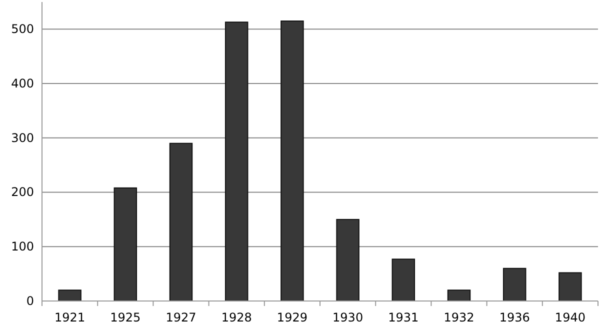 The width and height of the screenshot is (600, 334). What do you see at coordinates (459, 317) in the screenshot?
I see `x-tick-label: 1932` at bounding box center [459, 317].